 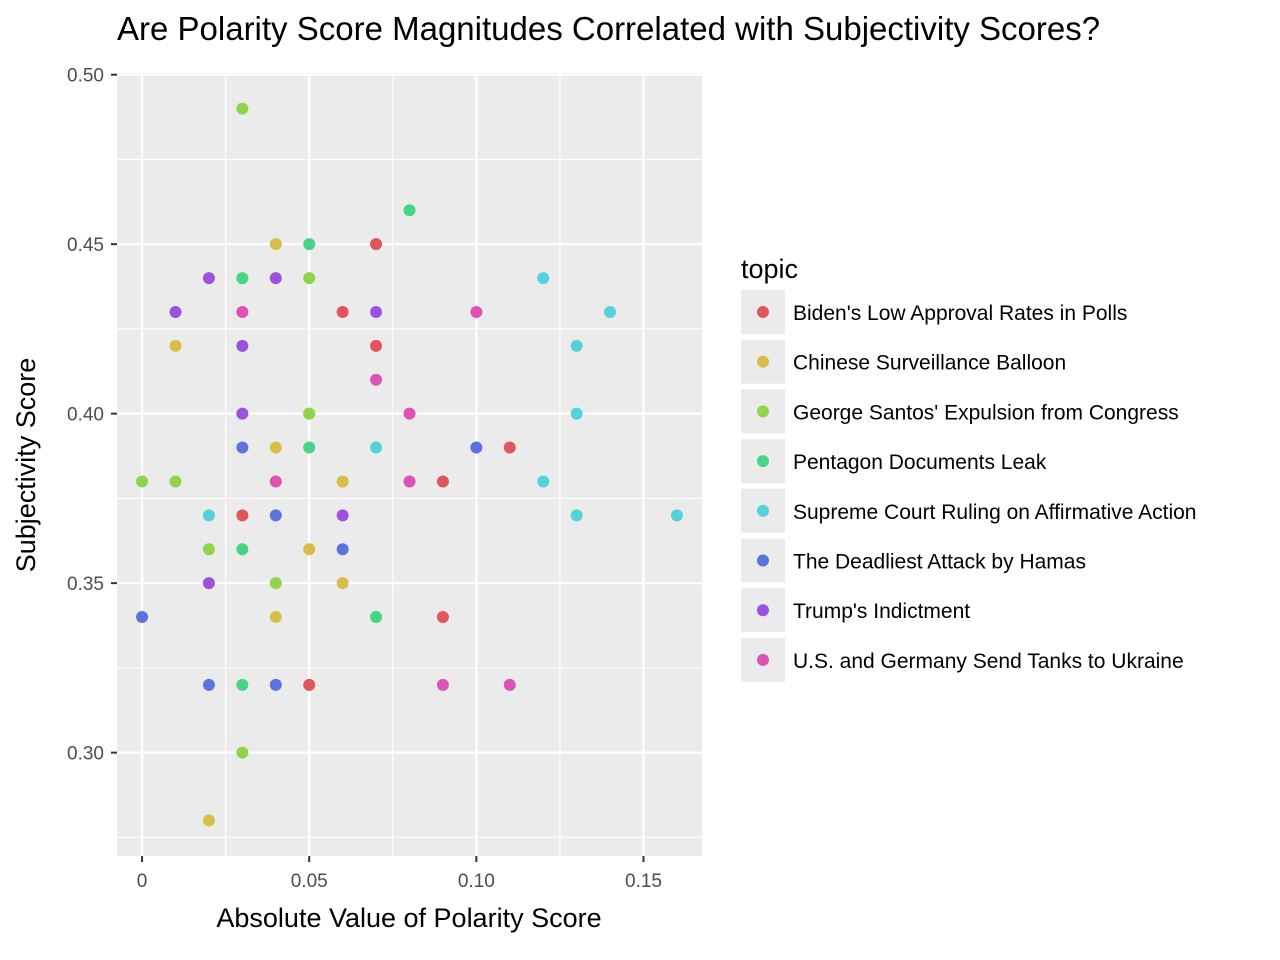 What do you see at coordinates (85, 754) in the screenshot?
I see `y-tick-label: 0.30` at bounding box center [85, 754].